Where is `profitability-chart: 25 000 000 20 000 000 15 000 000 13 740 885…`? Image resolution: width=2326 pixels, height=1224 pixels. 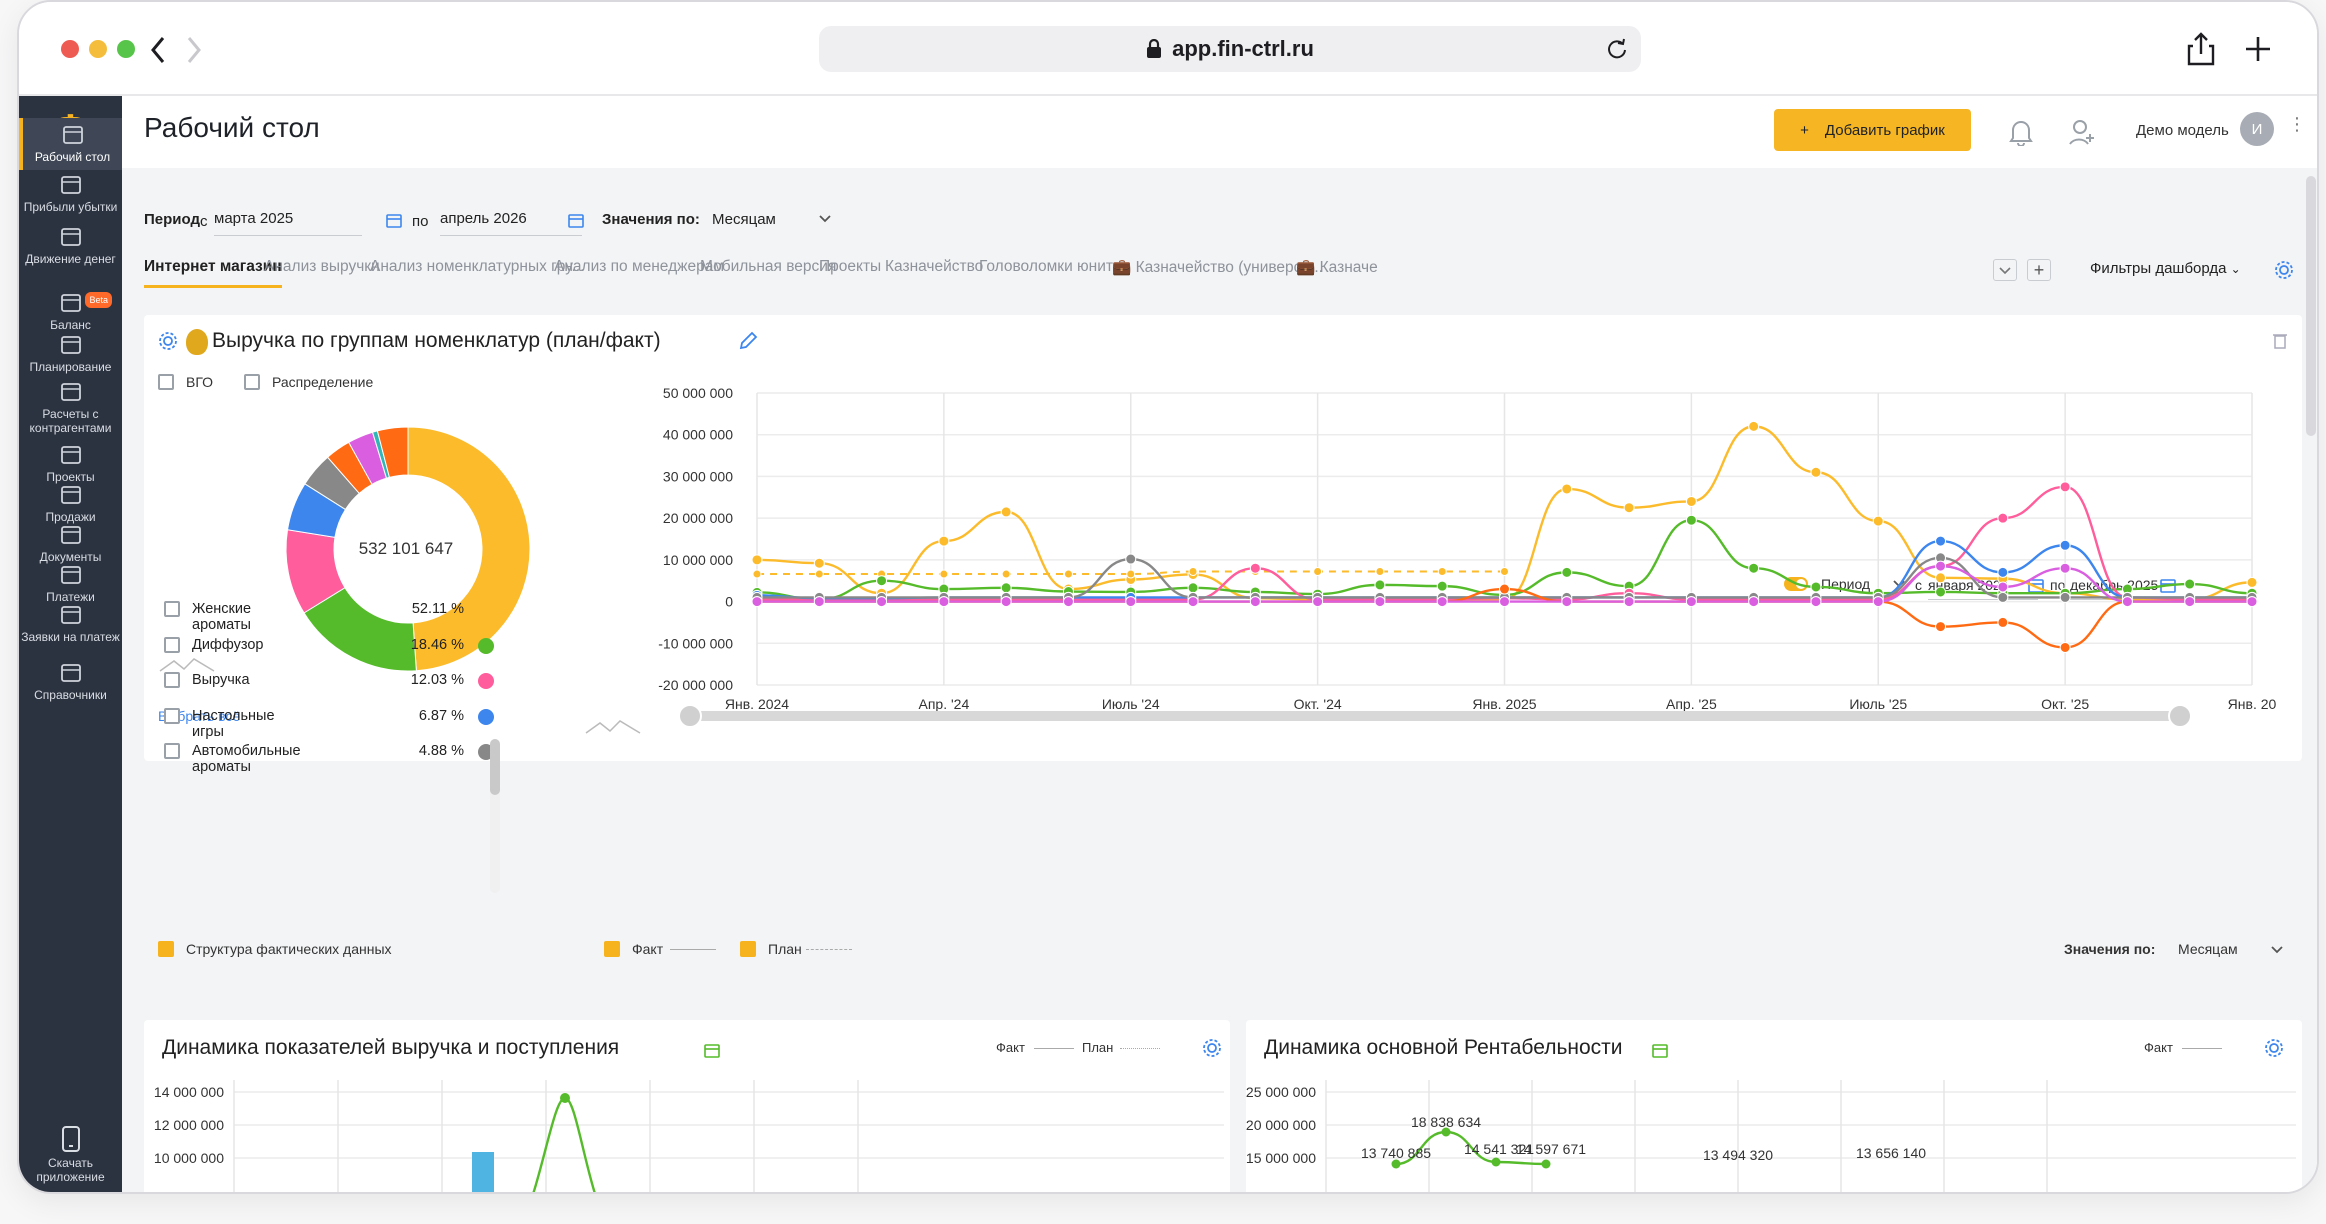
profitability-chart: 25 000 000 20 000 000 15 000 000 13 740 885… is located at coordinates (1774, 1137).